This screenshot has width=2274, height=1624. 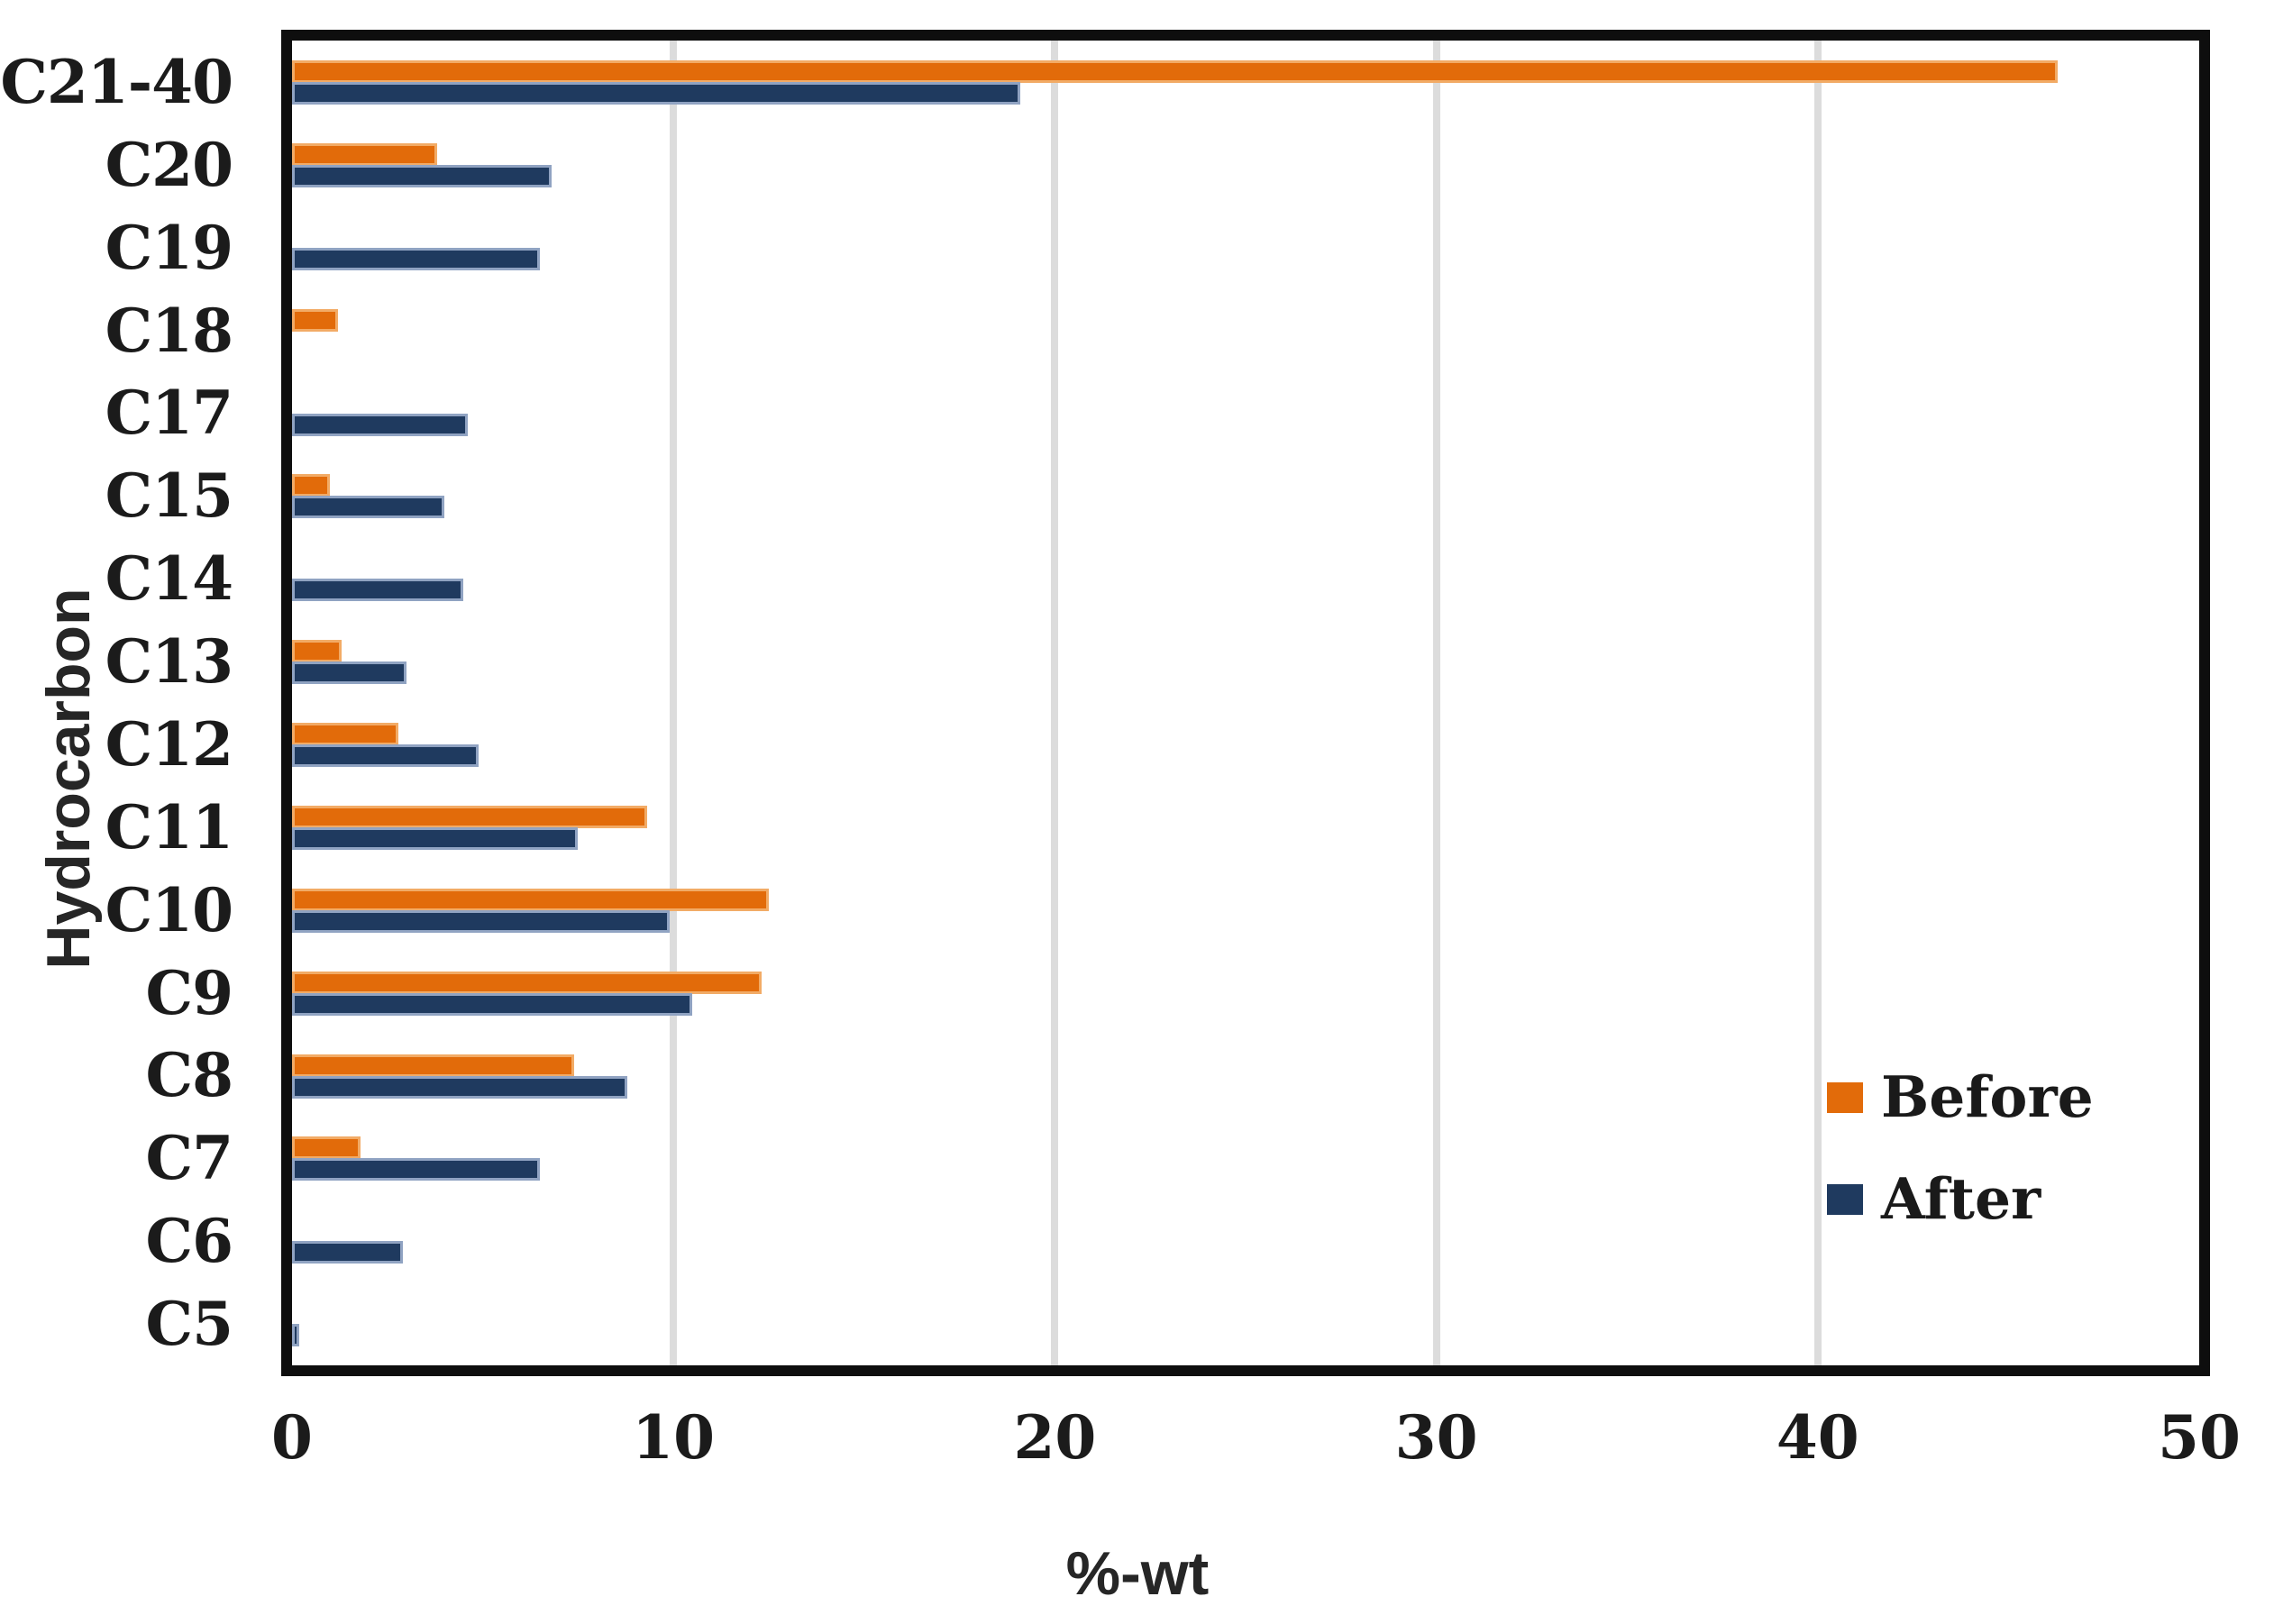 I want to click on x-tick-20: 20, so click(x=1055, y=1437).